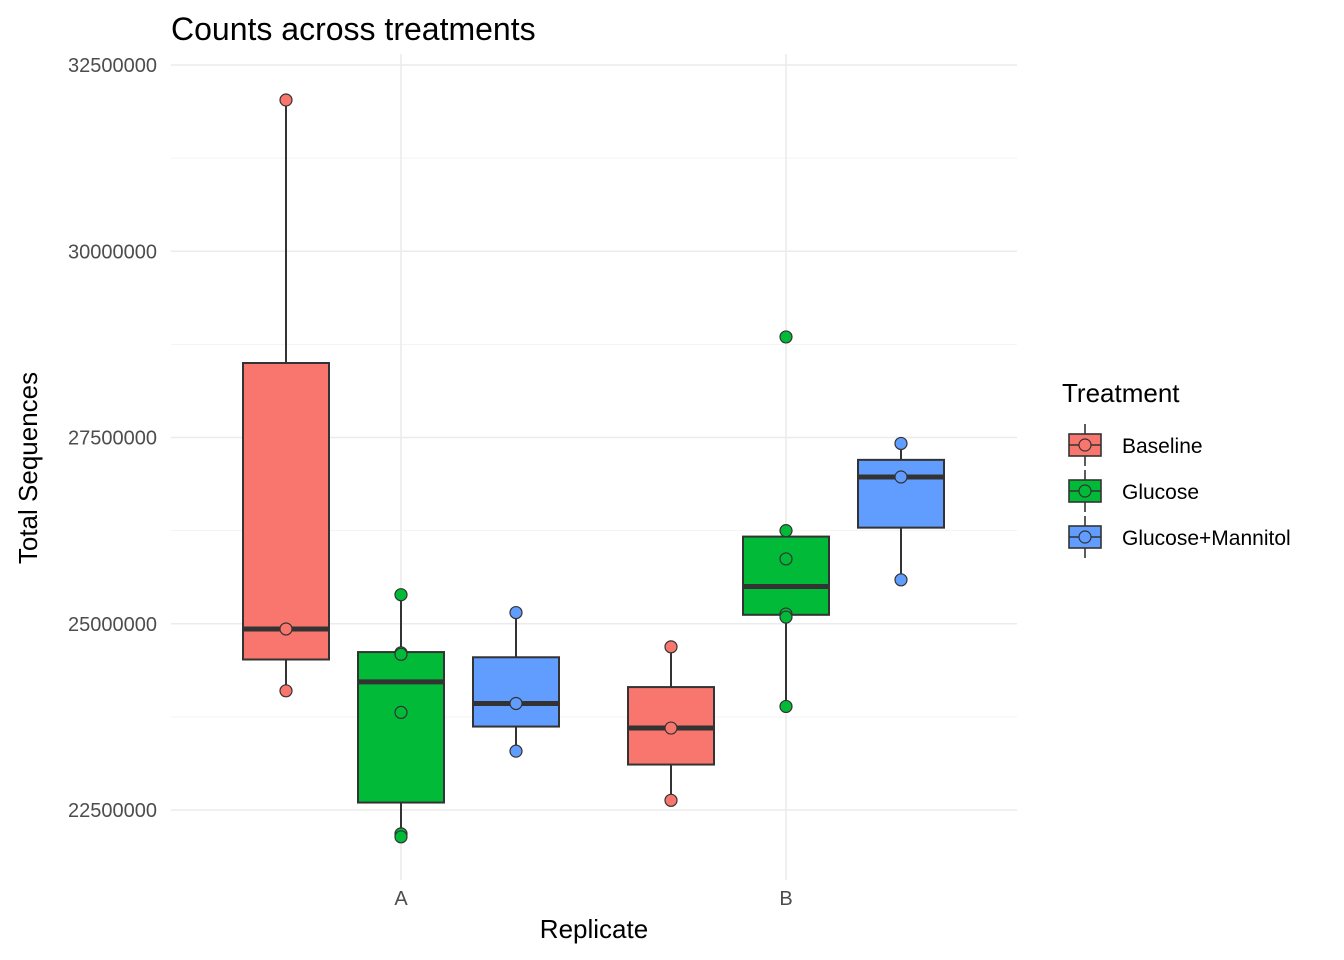 This screenshot has height=960, width=1344. What do you see at coordinates (112, 66) in the screenshot?
I see `y-tick-label: 32500000` at bounding box center [112, 66].